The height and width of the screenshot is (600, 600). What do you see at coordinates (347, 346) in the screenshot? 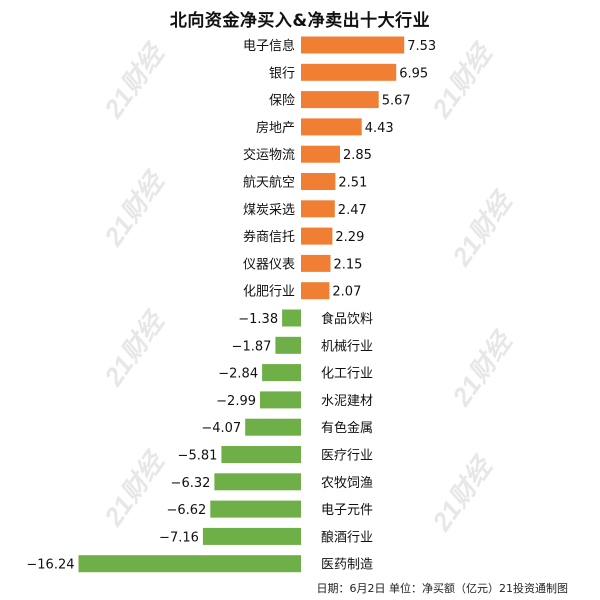
I see `category-label: 机械行业` at bounding box center [347, 346].